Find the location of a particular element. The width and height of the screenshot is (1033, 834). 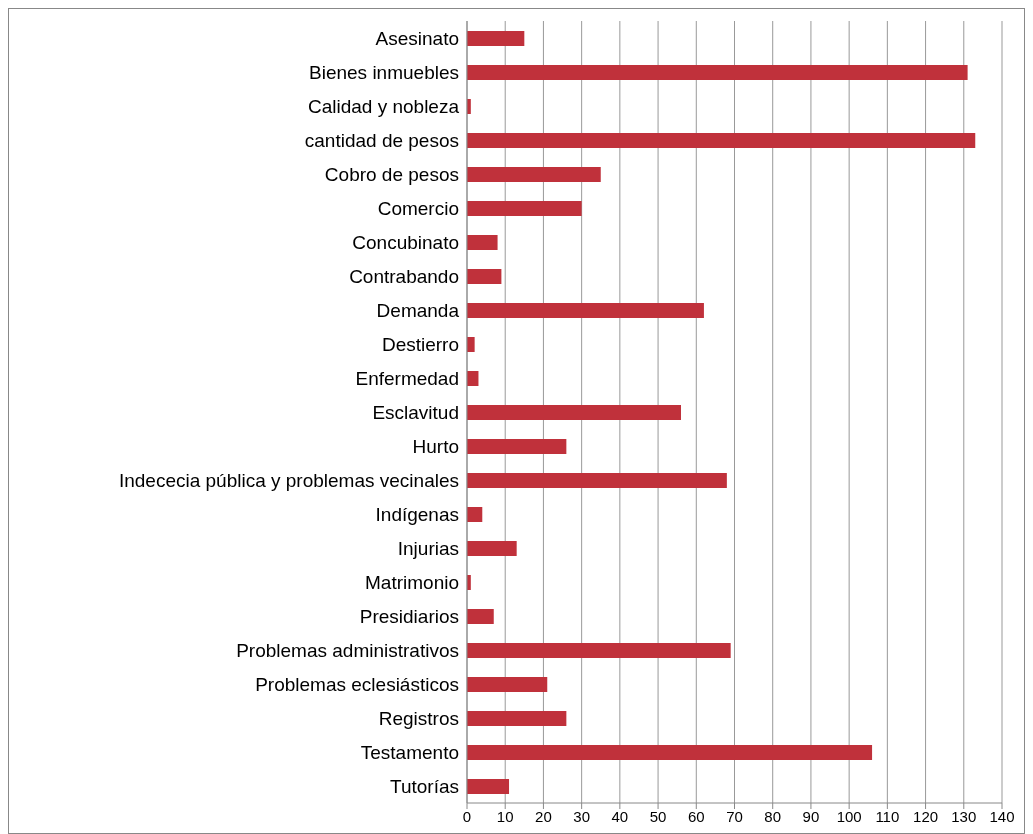

x-tick-label: 30 is located at coordinates (581, 816).